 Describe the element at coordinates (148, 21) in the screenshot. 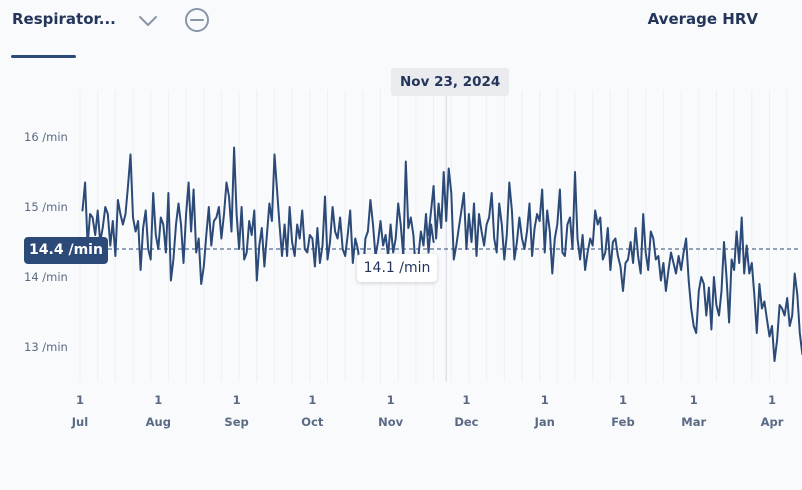

I see `chevron-down-icon` at that location.